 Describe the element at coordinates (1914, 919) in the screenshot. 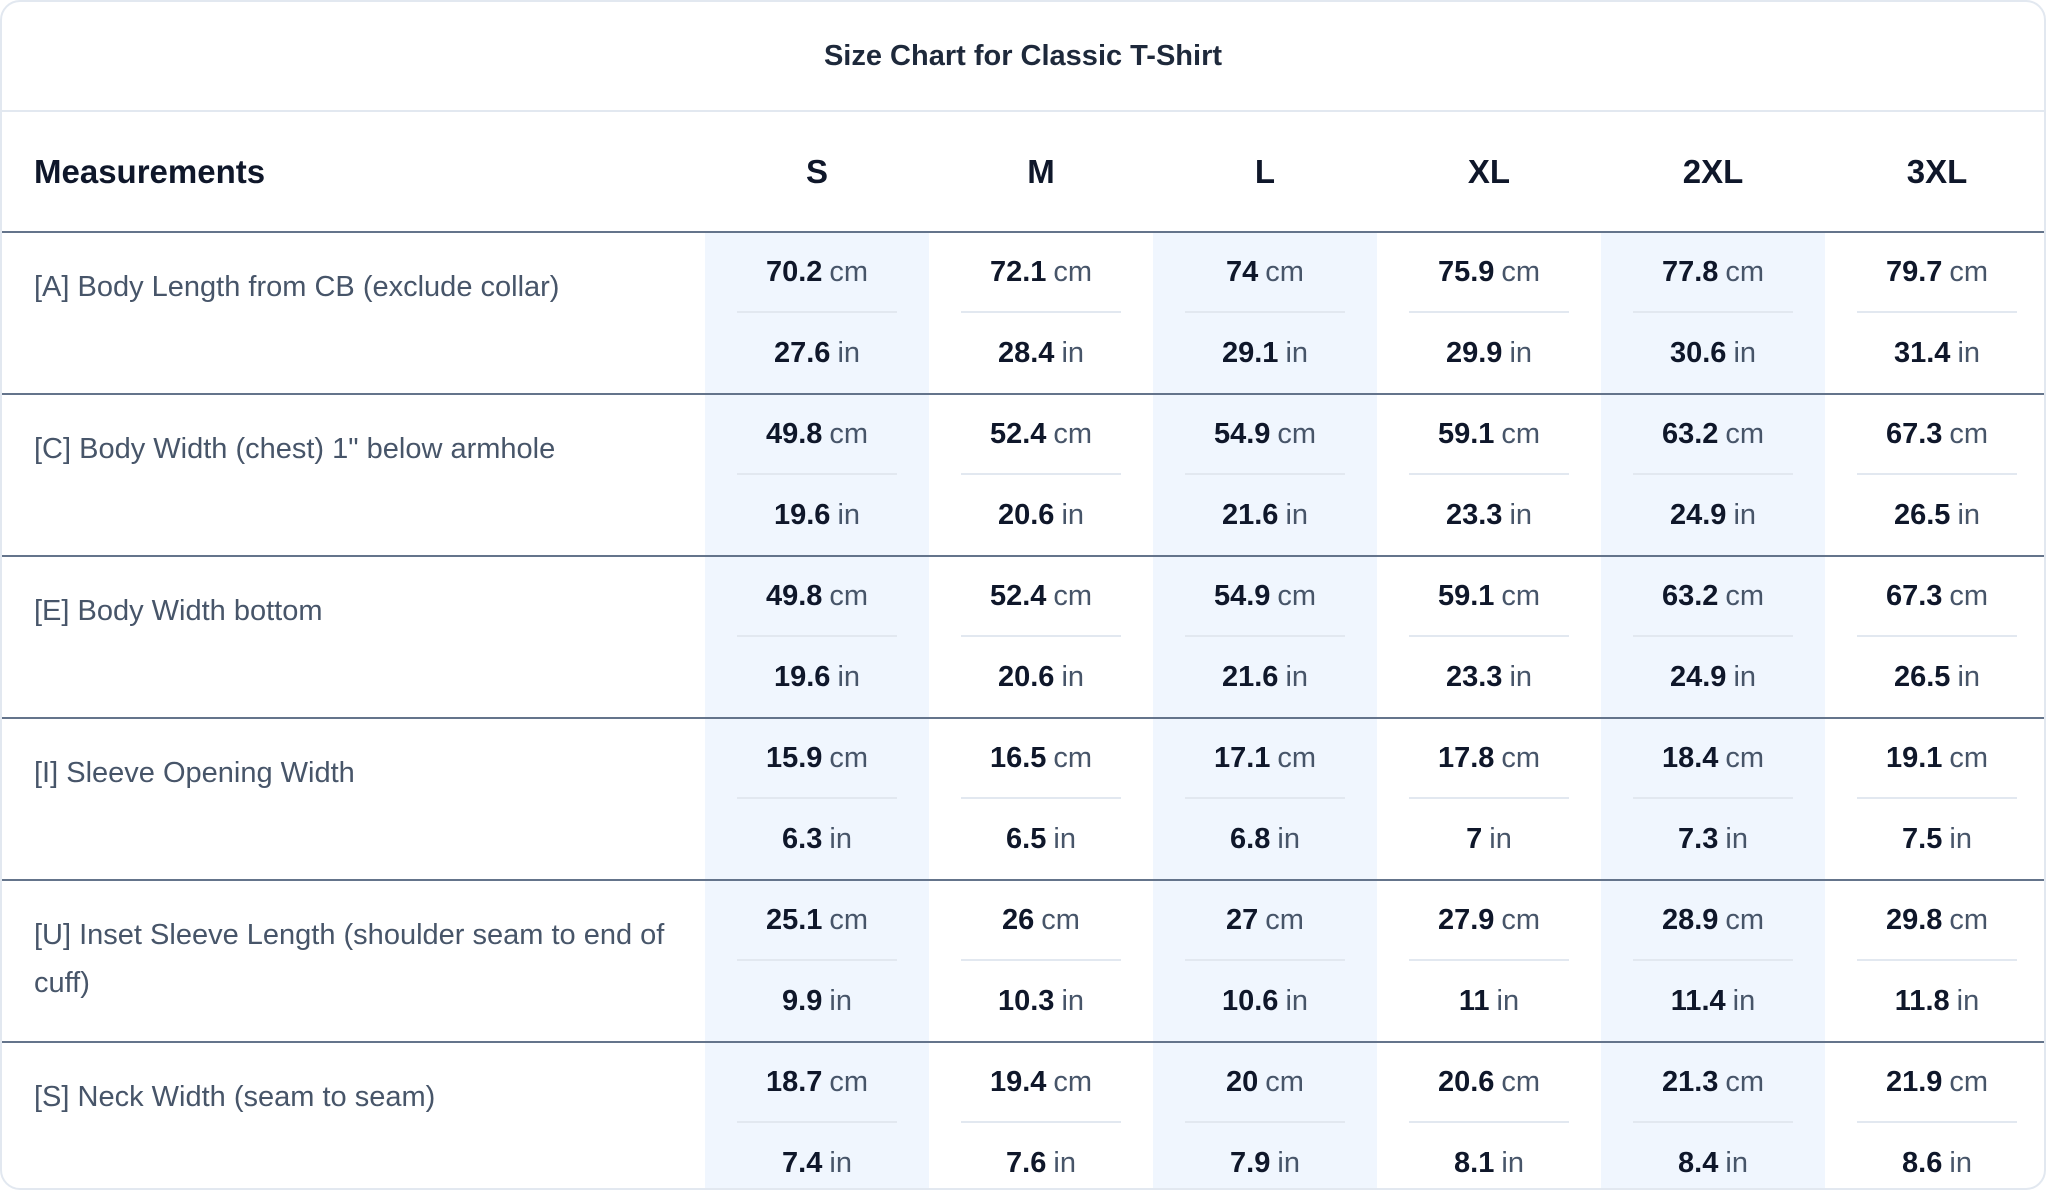

I see `value-number: 29.8` at that location.